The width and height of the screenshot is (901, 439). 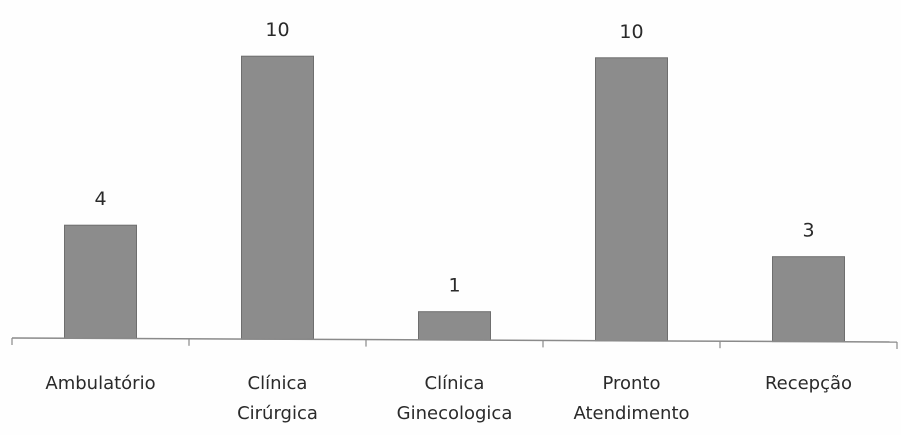 I want to click on x-axis-line, so click(x=454, y=340).